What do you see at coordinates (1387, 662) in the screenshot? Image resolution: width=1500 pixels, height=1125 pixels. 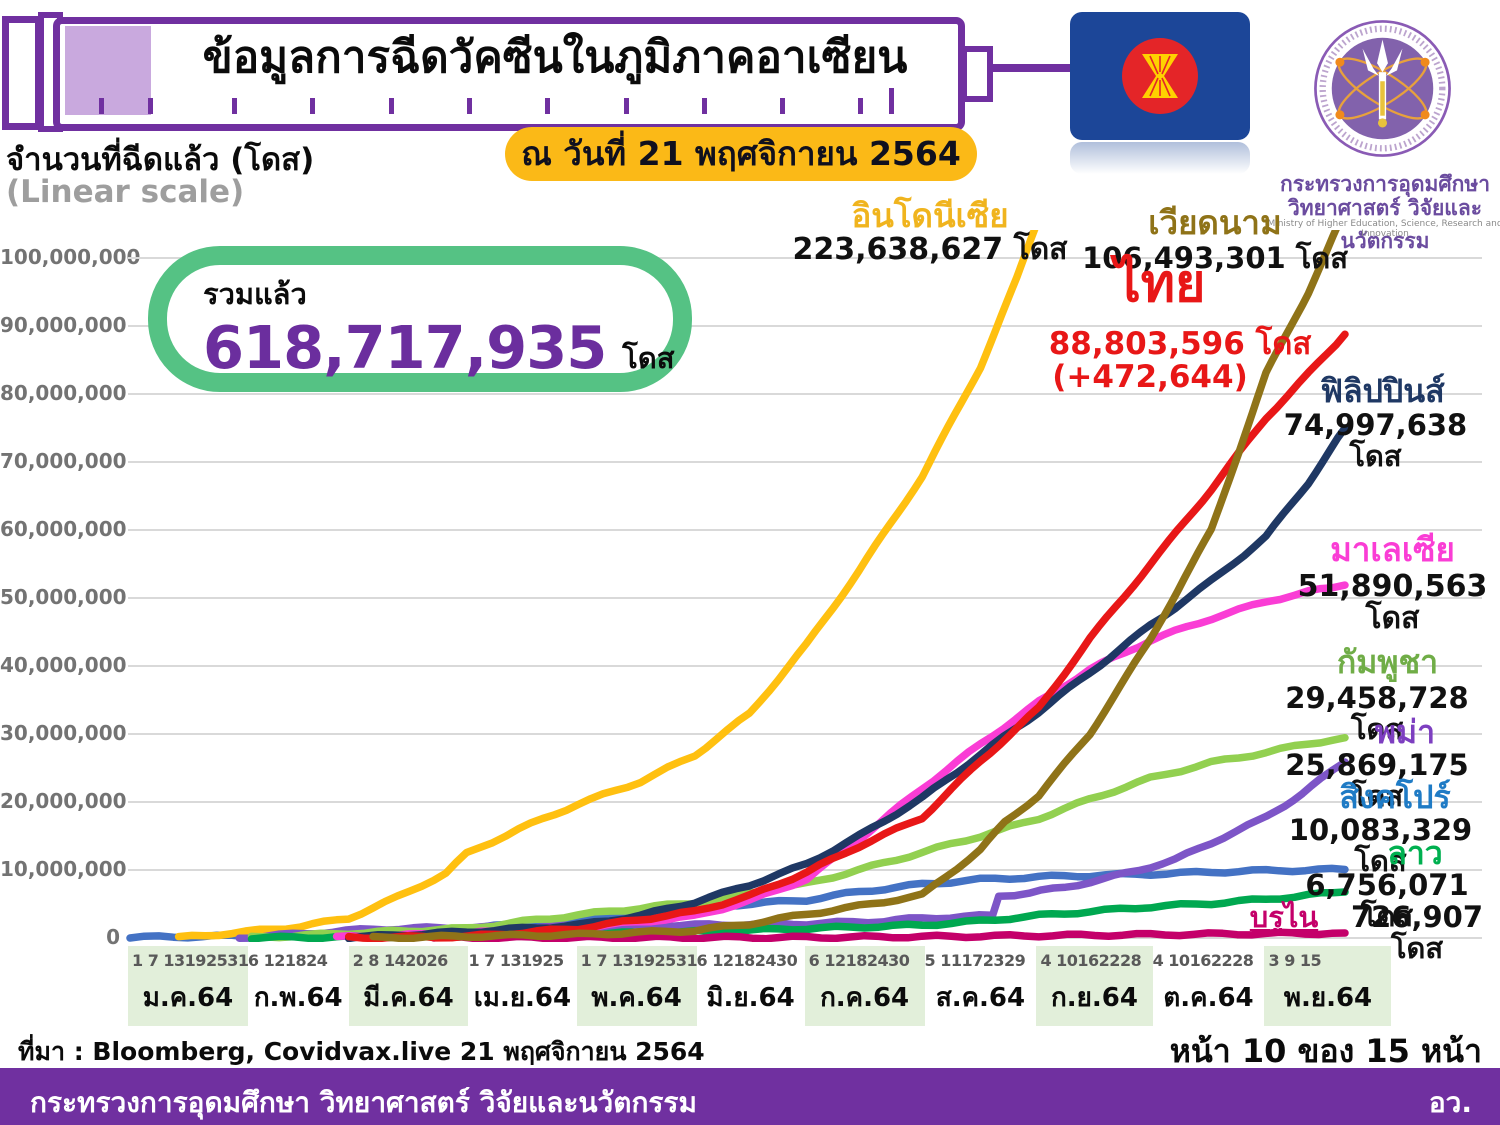 I see `series-label-cambodia: กัมพูชา` at bounding box center [1387, 662].